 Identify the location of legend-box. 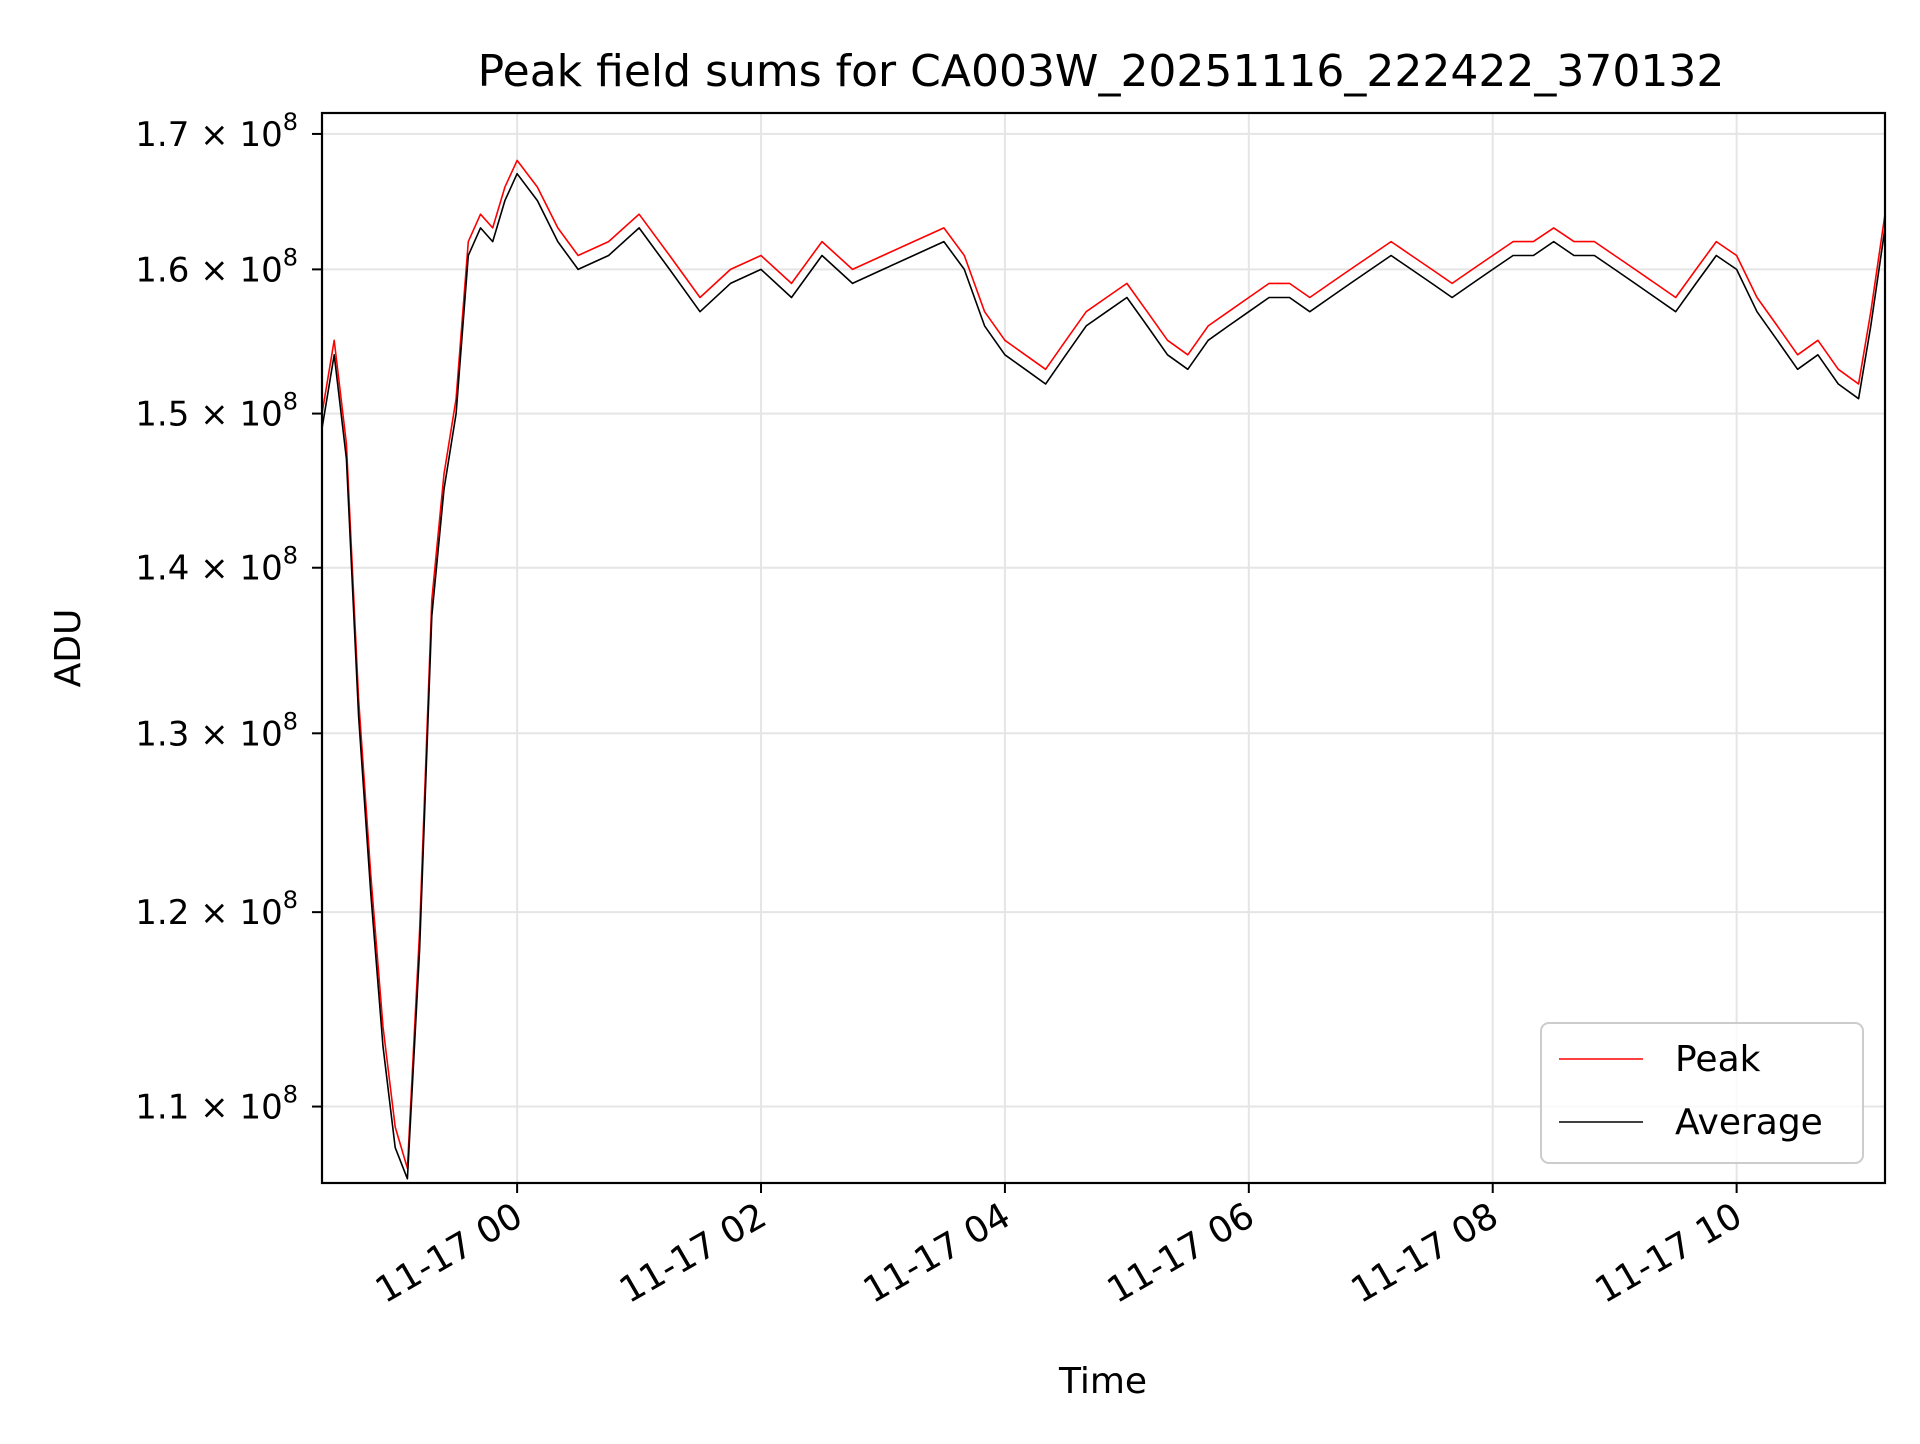
(1702, 1093).